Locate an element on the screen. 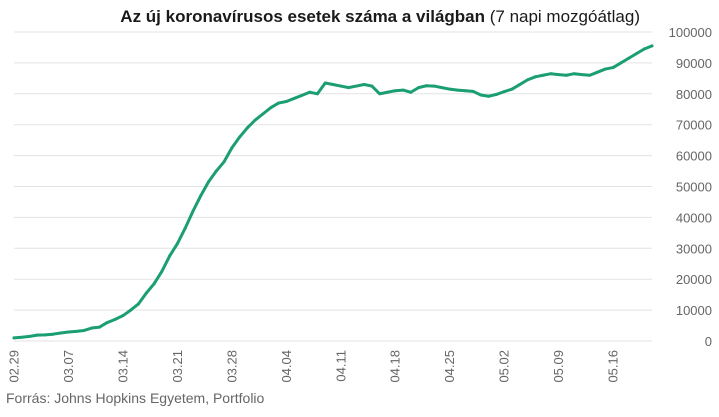 Image resolution: width=719 pixels, height=417 pixels. y-tick-label: 70000 is located at coordinates (694, 125).